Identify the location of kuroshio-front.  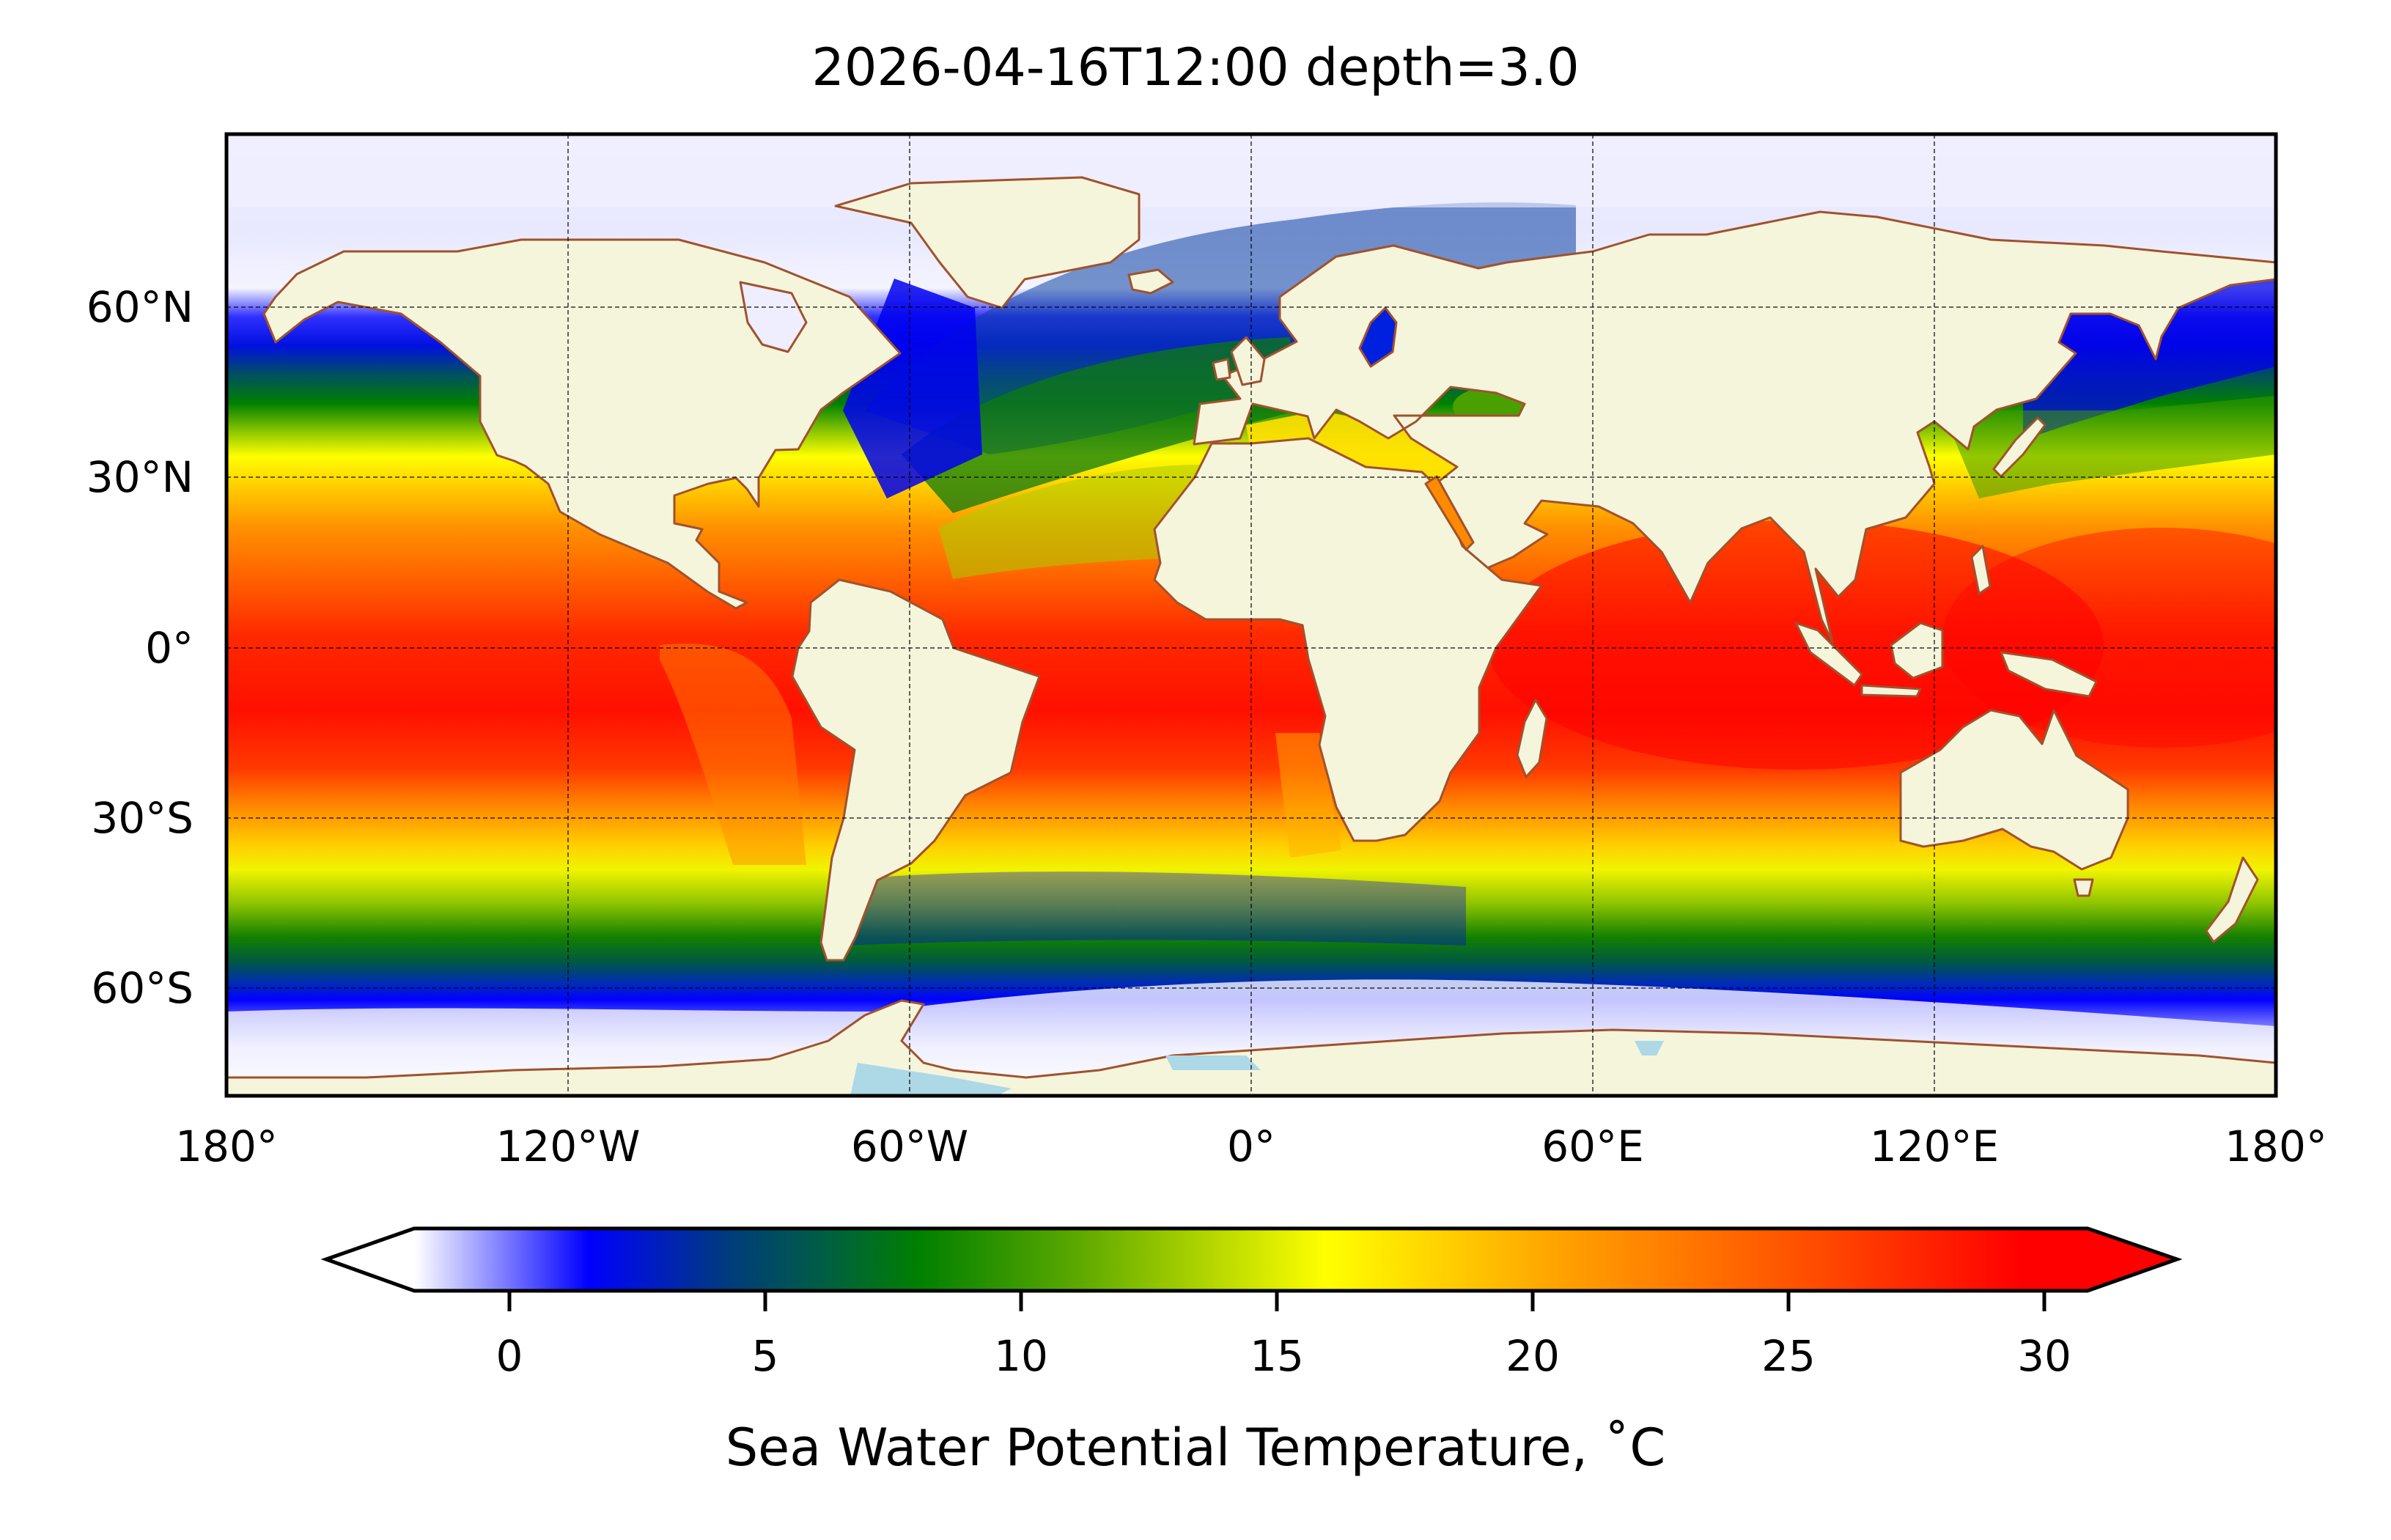
(2109, 447).